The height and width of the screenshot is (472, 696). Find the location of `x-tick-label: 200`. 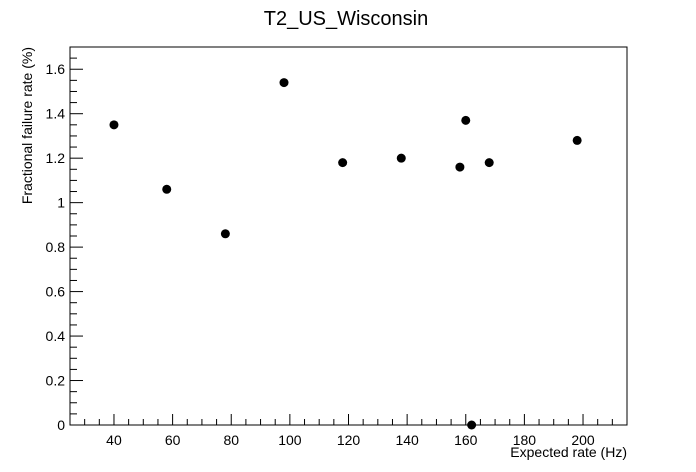

x-tick-label: 200 is located at coordinates (583, 440).